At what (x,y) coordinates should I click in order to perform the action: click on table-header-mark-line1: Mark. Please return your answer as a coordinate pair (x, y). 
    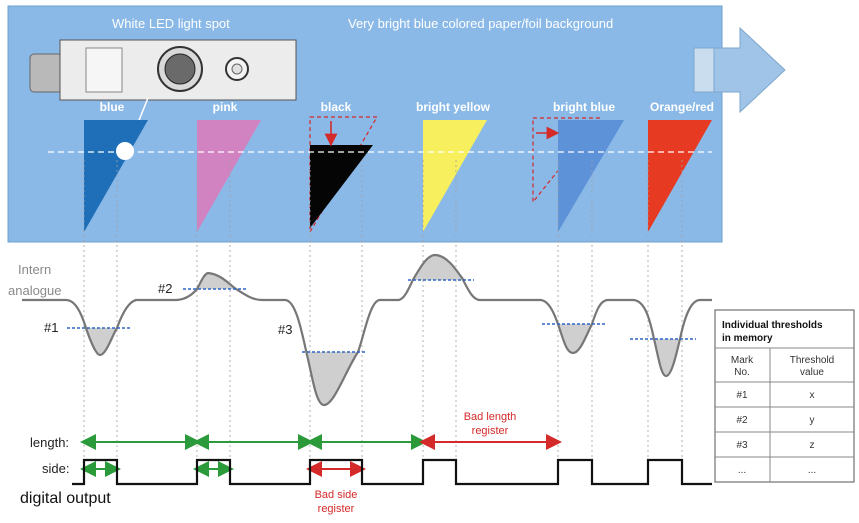
    Looking at the image, I should click on (742, 360).